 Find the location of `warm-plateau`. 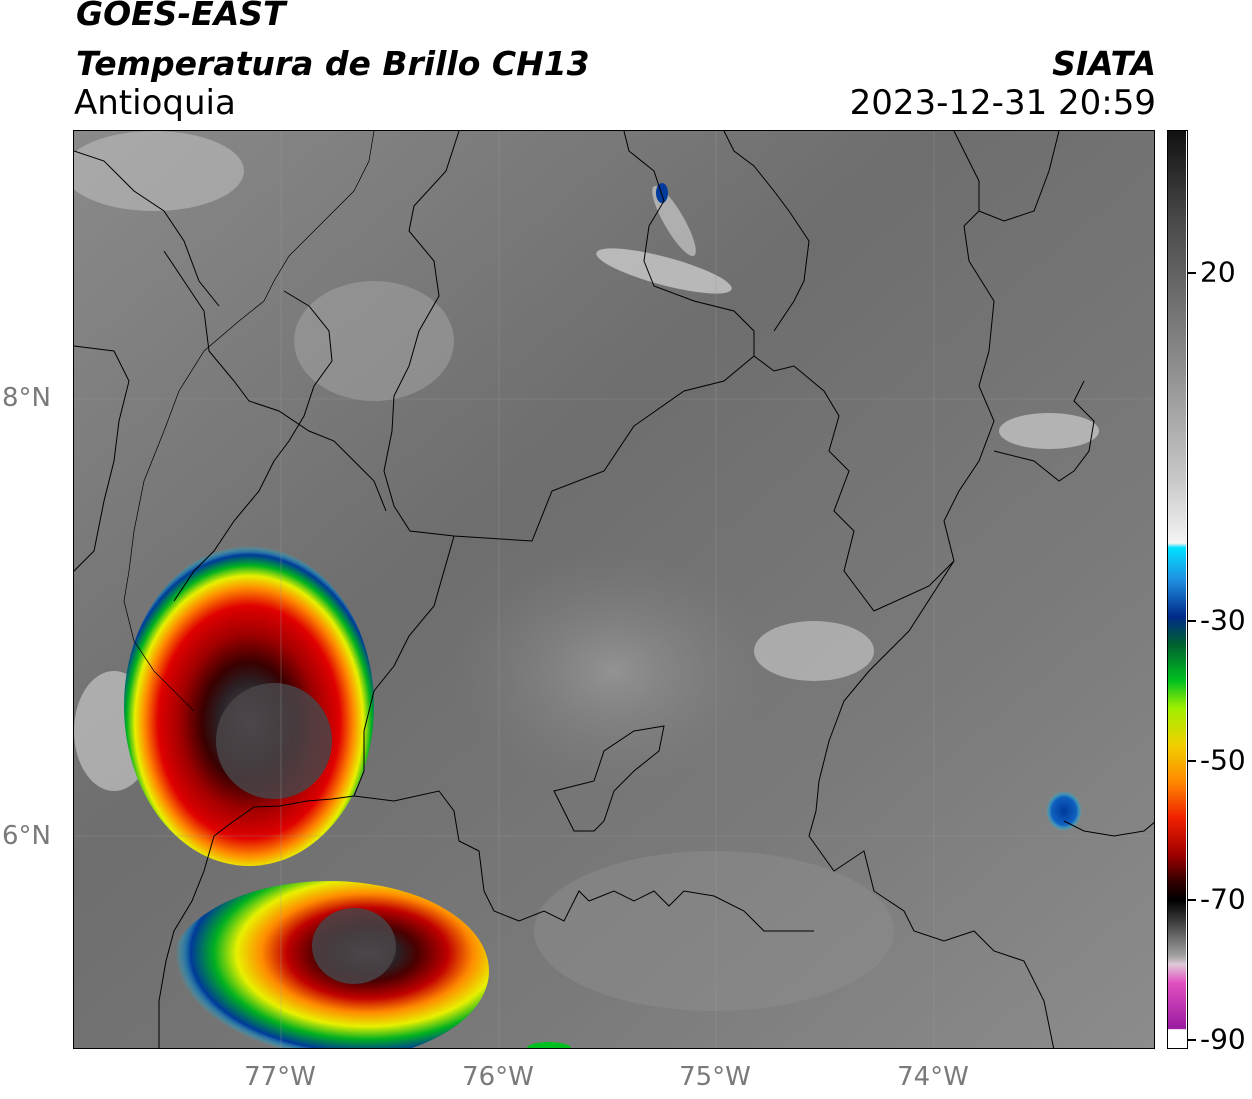

warm-plateau is located at coordinates (614, 671).